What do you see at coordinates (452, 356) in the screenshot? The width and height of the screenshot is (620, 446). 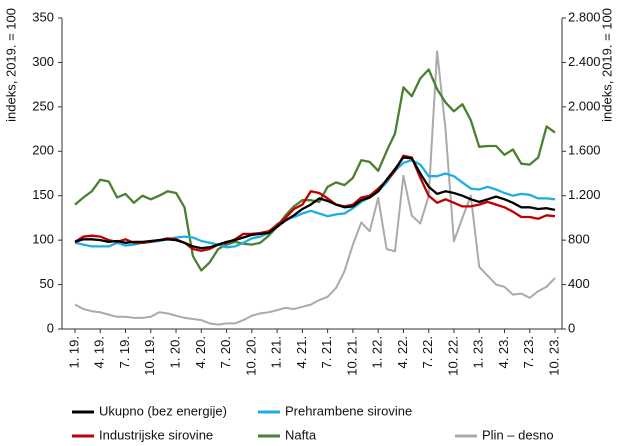 I see `x-tick-label: 10. 22.` at bounding box center [452, 356].